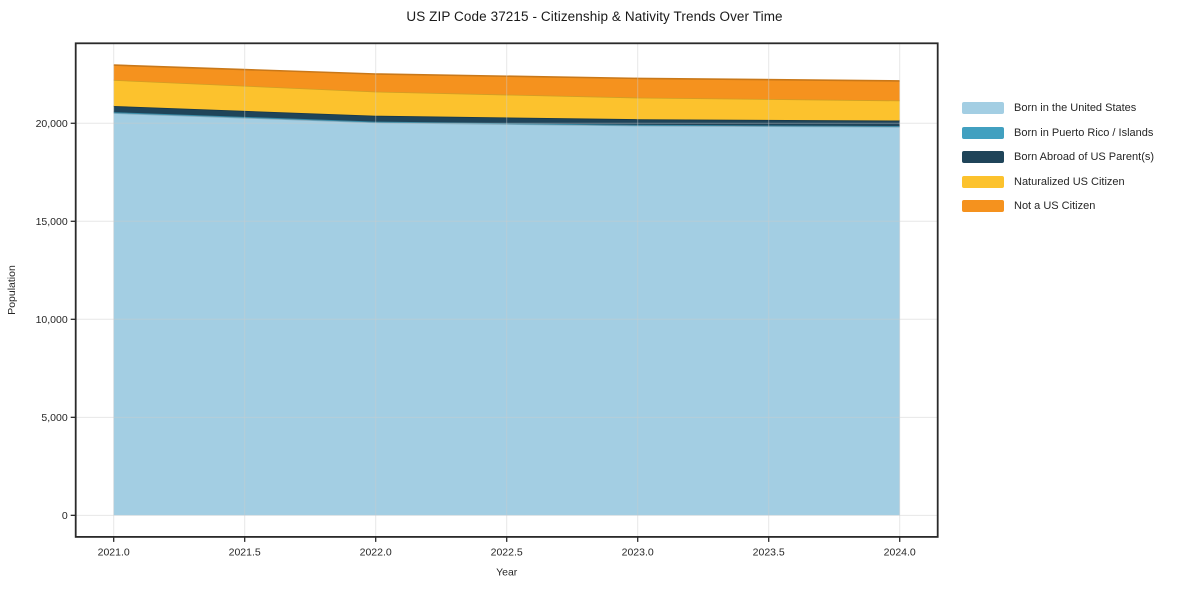  Describe the element at coordinates (983, 206) in the screenshot. I see `legend-swatch-not-citizen` at that location.